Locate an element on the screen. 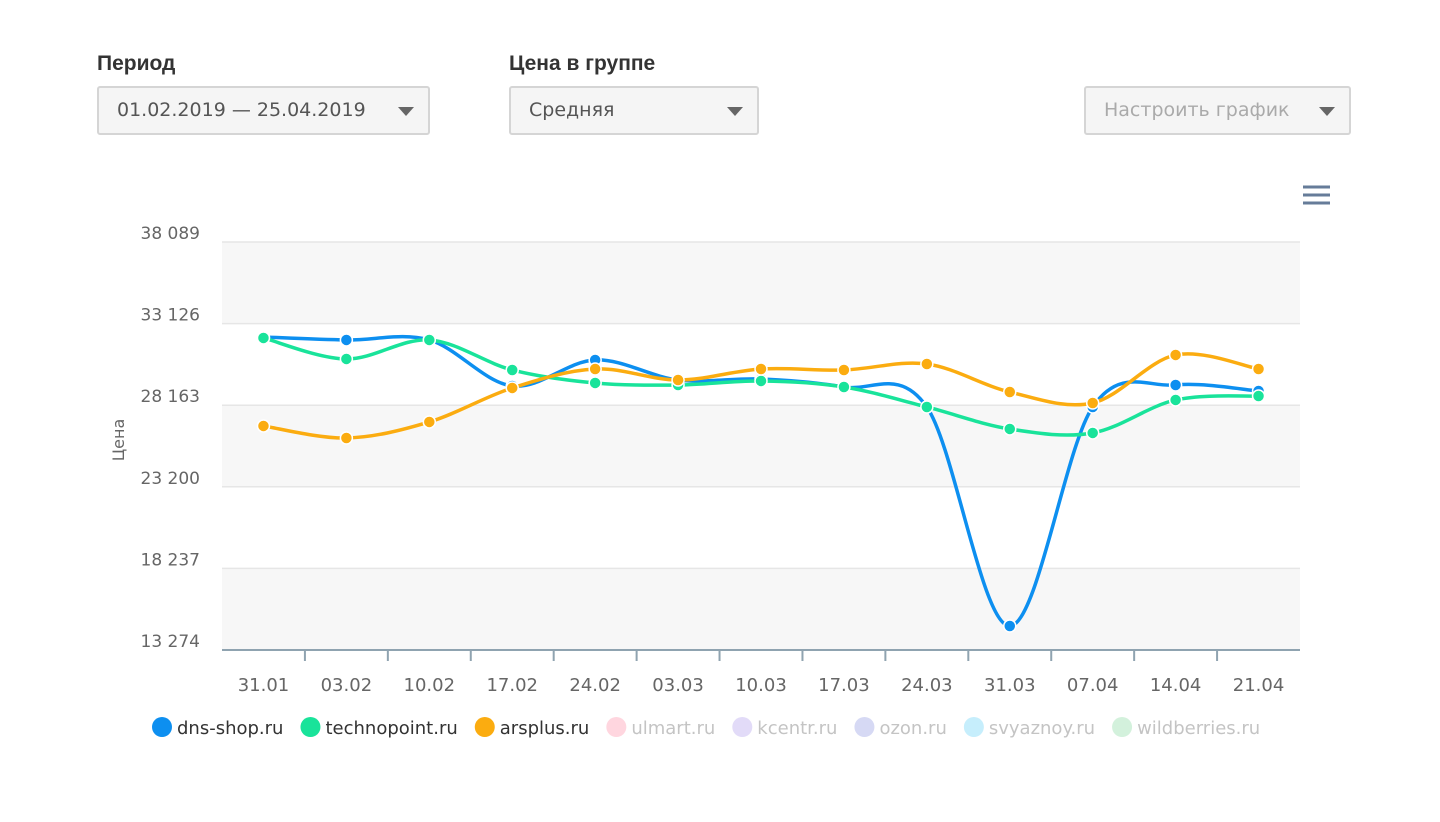 Image resolution: width=1440 pixels, height=822 pixels. legend-item: dns-shop.ru is located at coordinates (217, 728).